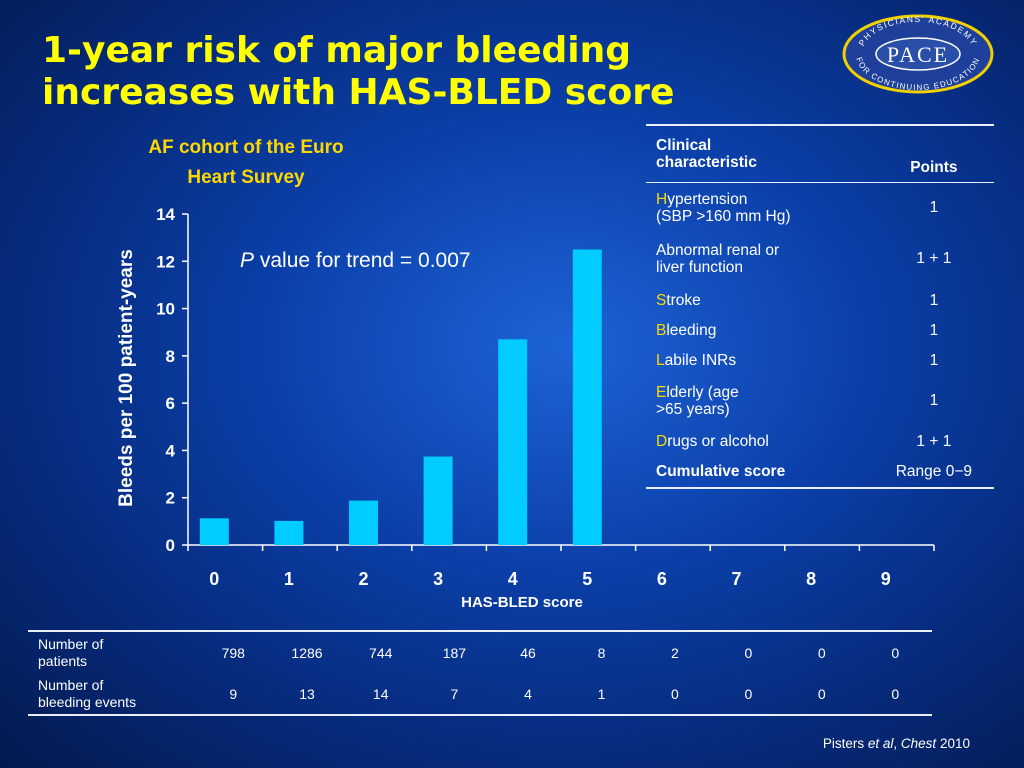 This screenshot has height=768, width=1024. Describe the element at coordinates (886, 579) in the screenshot. I see `x-tick-label: 9` at that location.